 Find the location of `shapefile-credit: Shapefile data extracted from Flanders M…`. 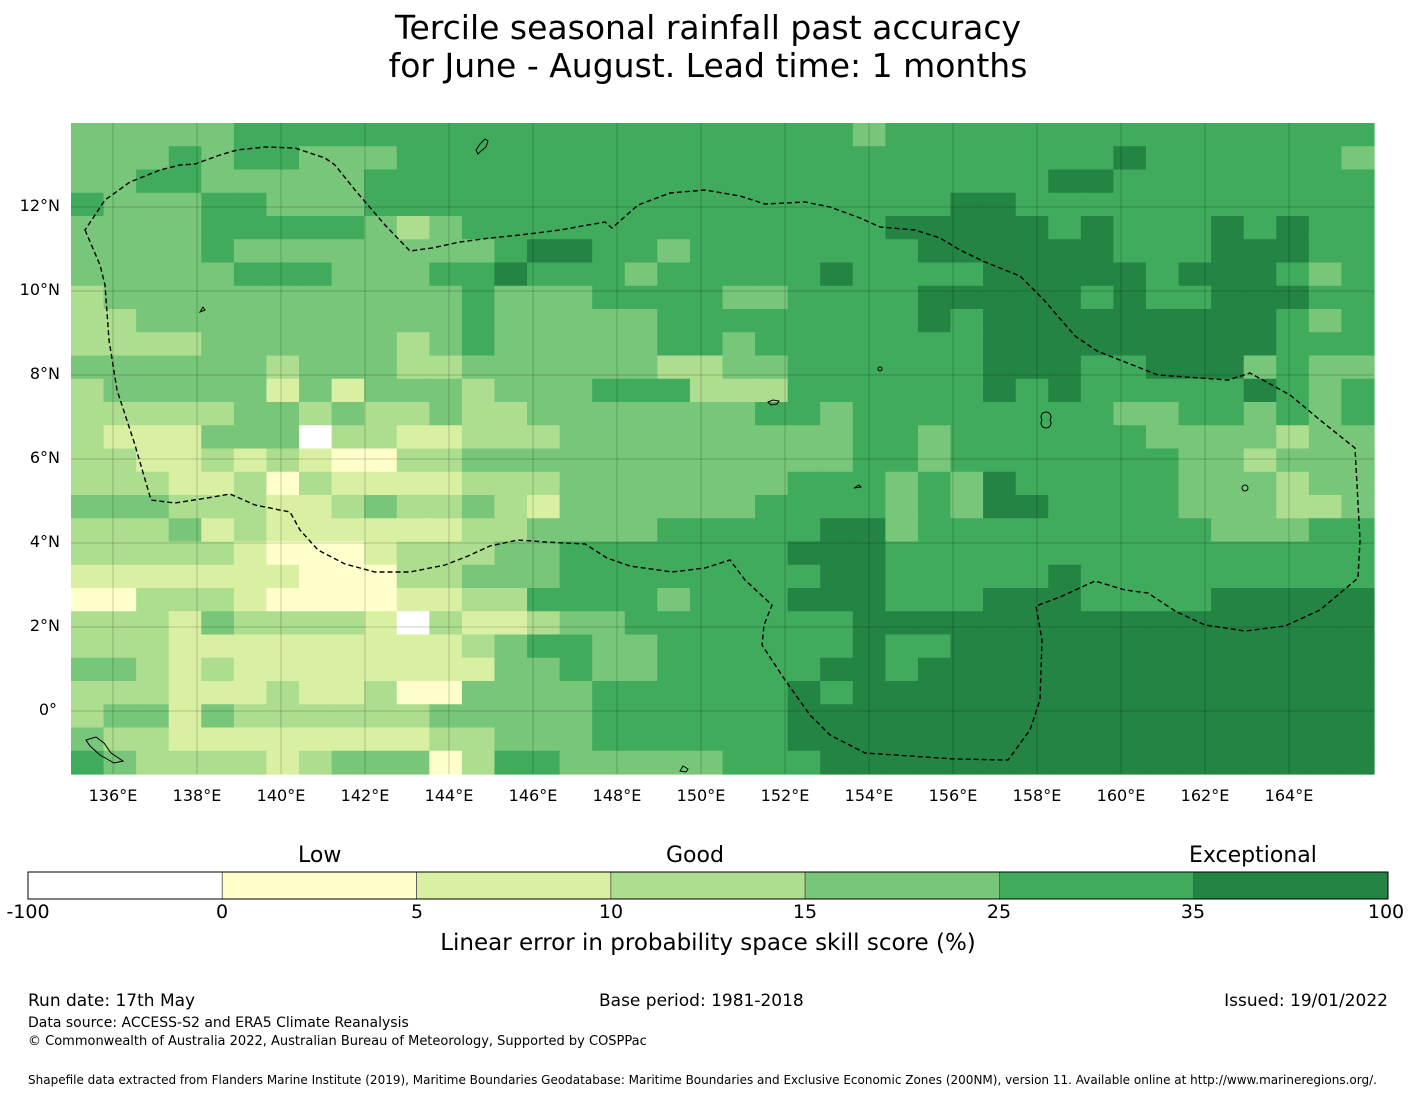

shapefile-credit: Shapefile data extracted from Flanders M… is located at coordinates (702, 1080).